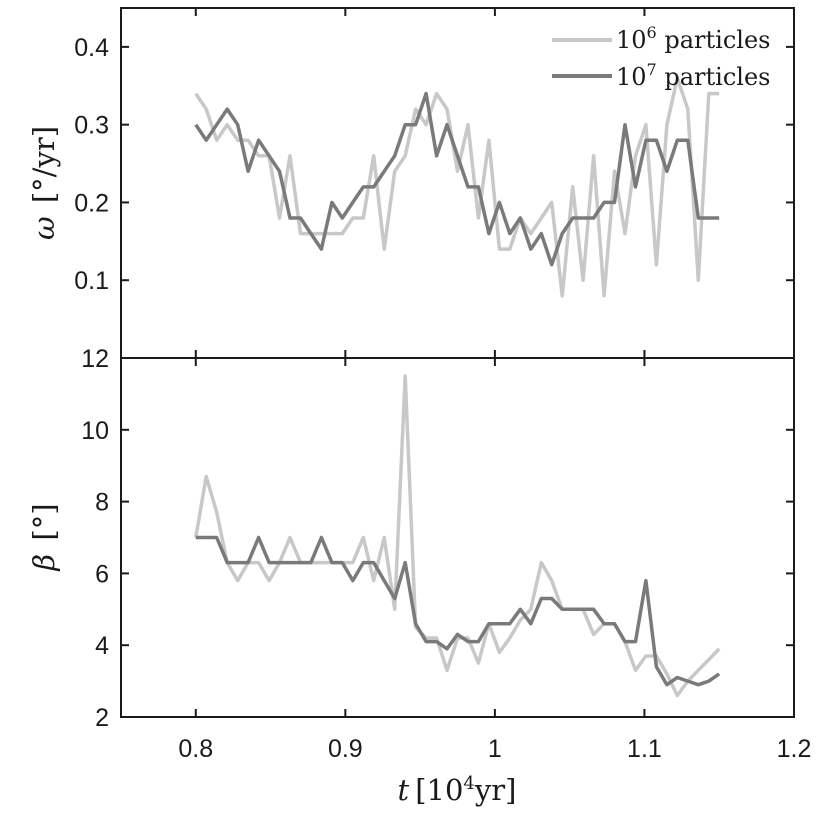  I want to click on bottom-y-tick-label: 2, so click(102, 718).